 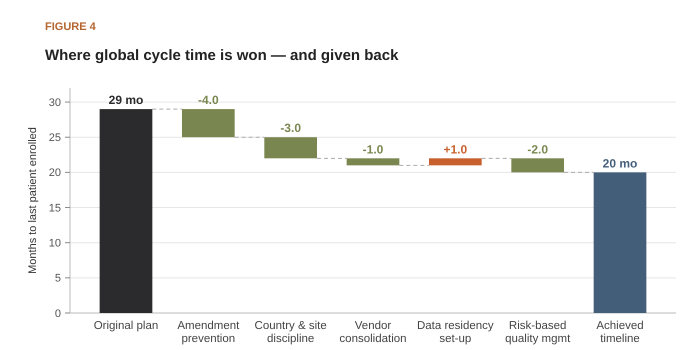 I want to click on y-tick-label: 25, so click(x=54, y=138).